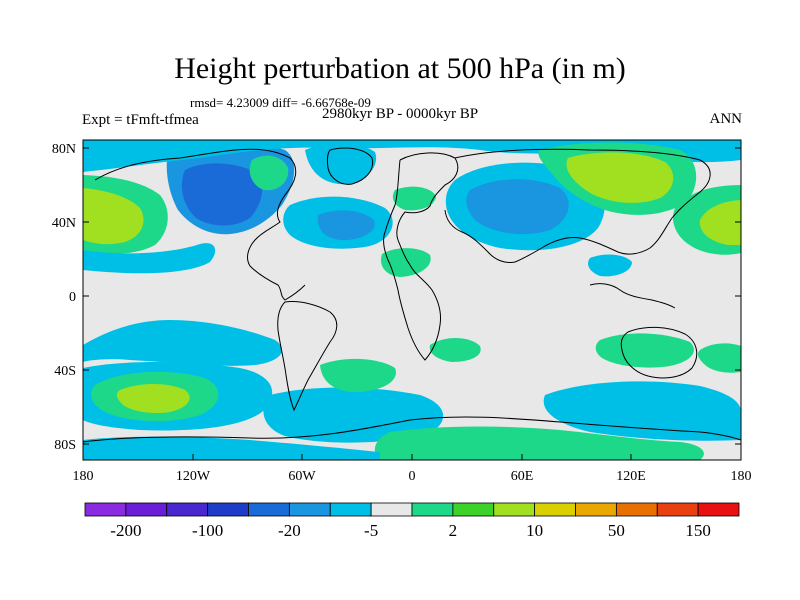 This screenshot has height=600, width=800. I want to click on colorbar-label: 2, so click(453, 530).